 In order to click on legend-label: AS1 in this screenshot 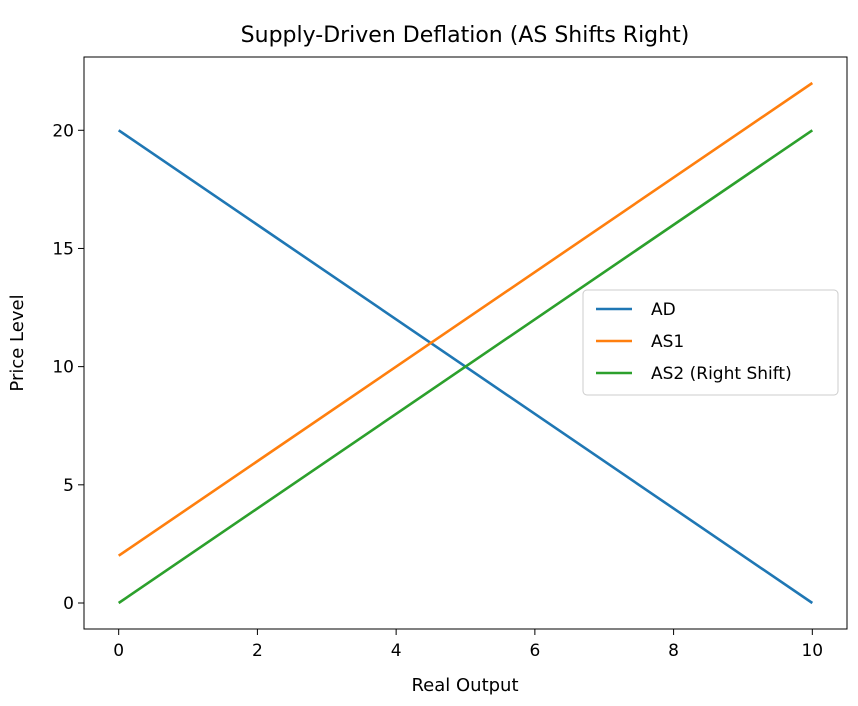, I will do `click(667, 342)`.